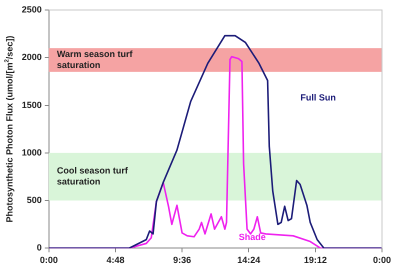  I want to click on text: Full Sun, so click(318, 97).